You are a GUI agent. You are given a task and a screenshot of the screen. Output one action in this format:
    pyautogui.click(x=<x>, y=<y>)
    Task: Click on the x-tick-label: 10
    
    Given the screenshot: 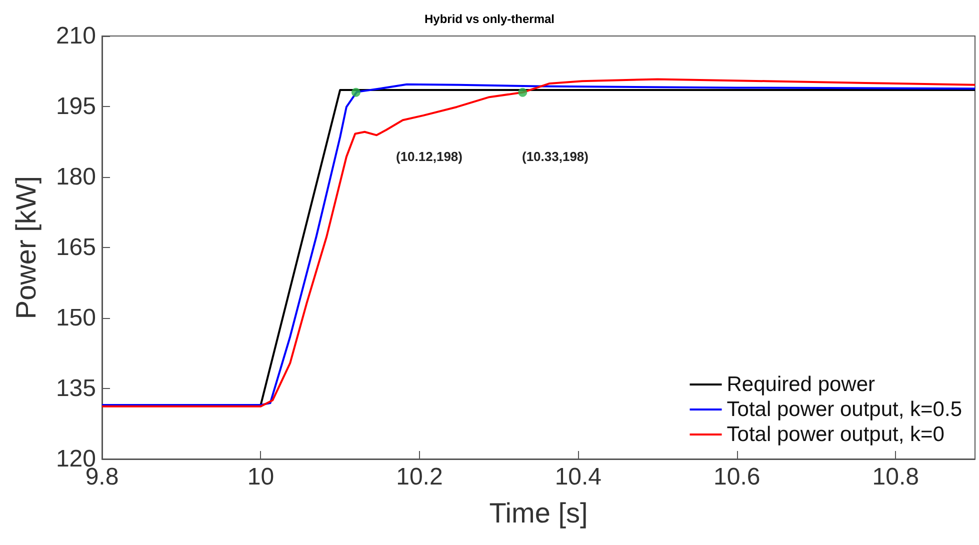 What is the action you would take?
    pyautogui.click(x=260, y=477)
    